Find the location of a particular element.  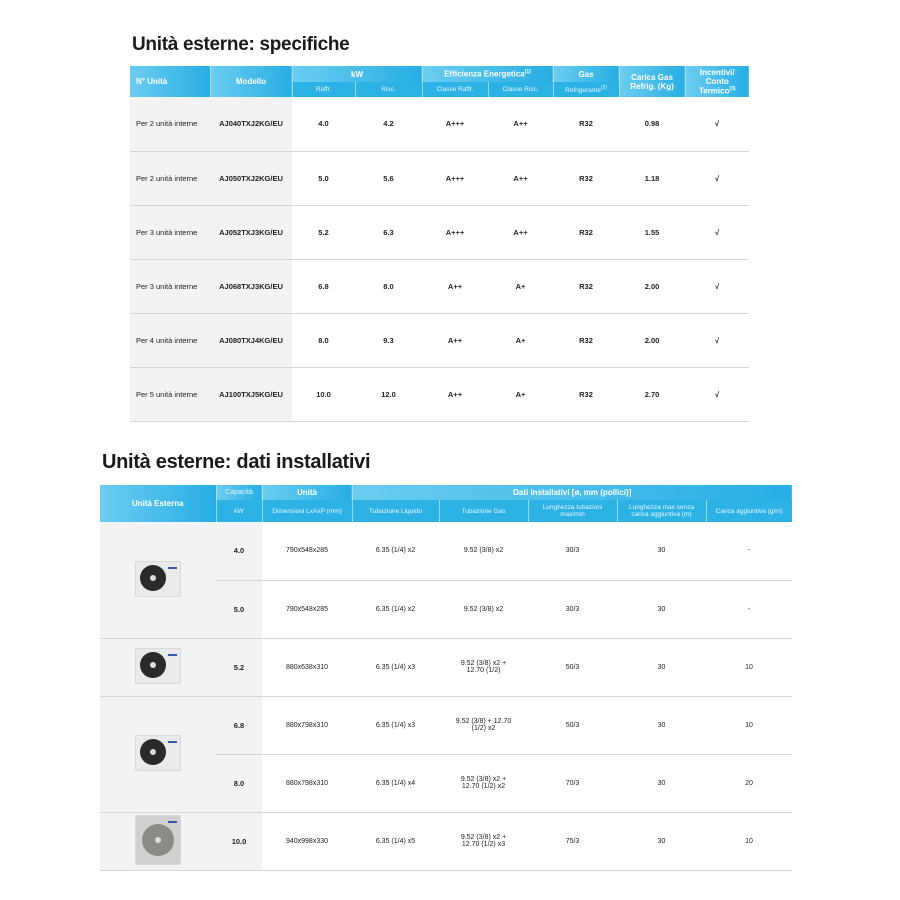

kw-raffr: 5.2 is located at coordinates (323, 232).